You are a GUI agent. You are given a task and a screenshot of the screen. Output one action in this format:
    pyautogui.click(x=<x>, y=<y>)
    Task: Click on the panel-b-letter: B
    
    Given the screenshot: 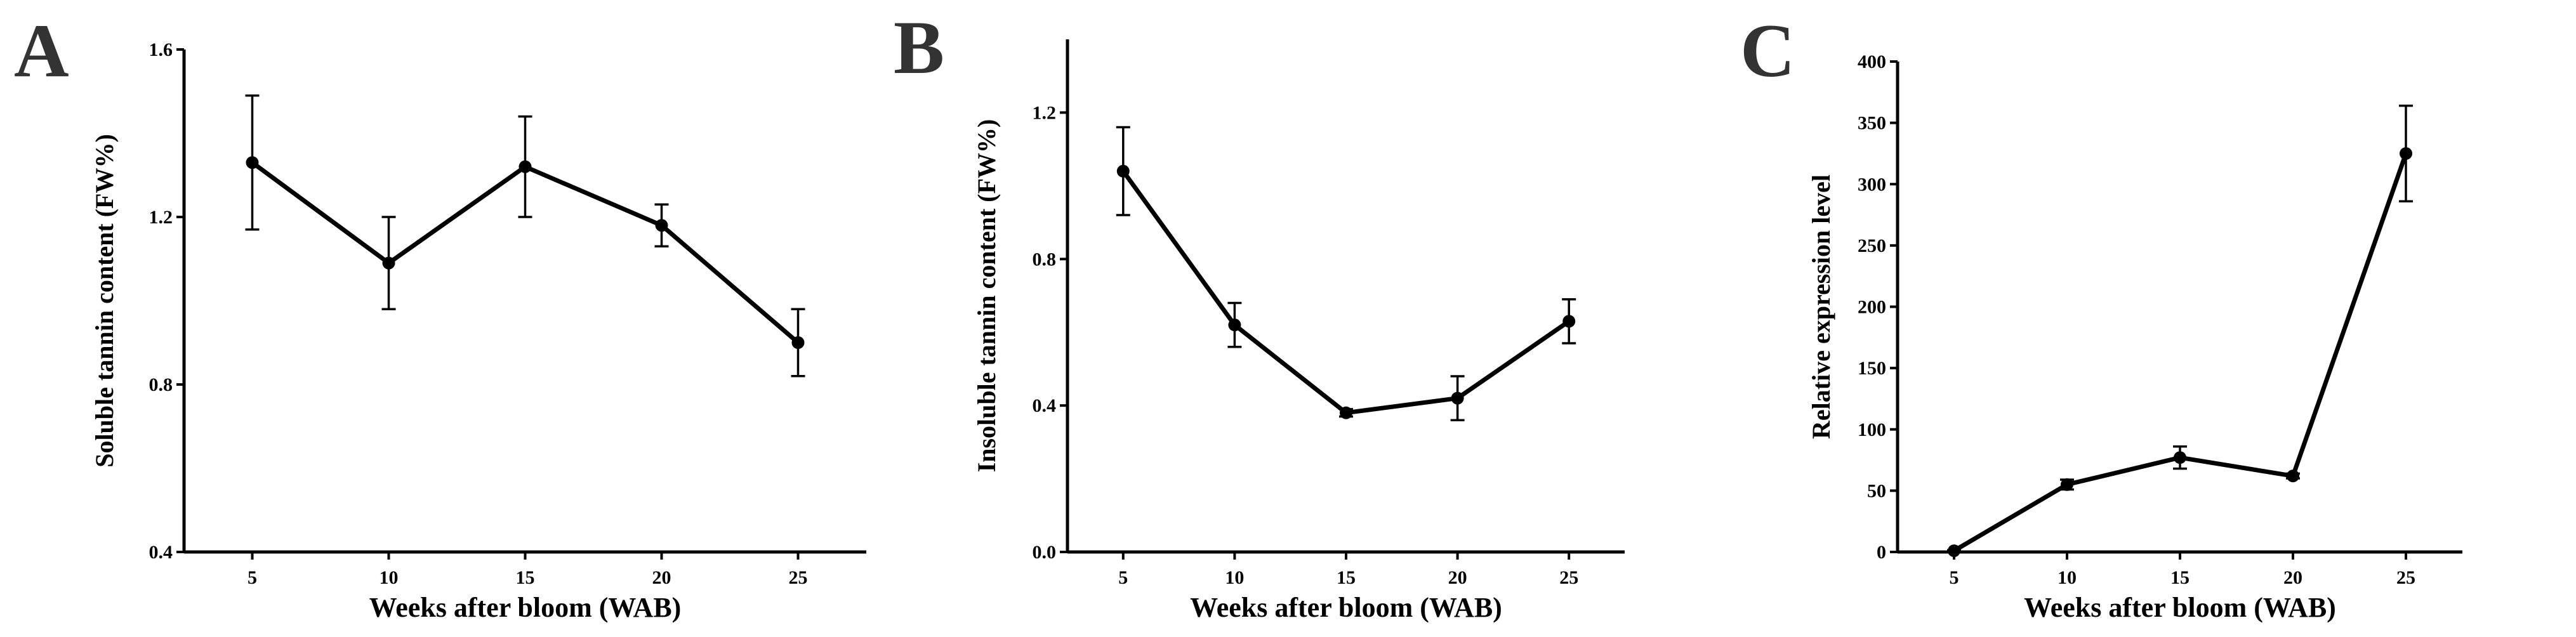 What is the action you would take?
    pyautogui.click(x=919, y=47)
    